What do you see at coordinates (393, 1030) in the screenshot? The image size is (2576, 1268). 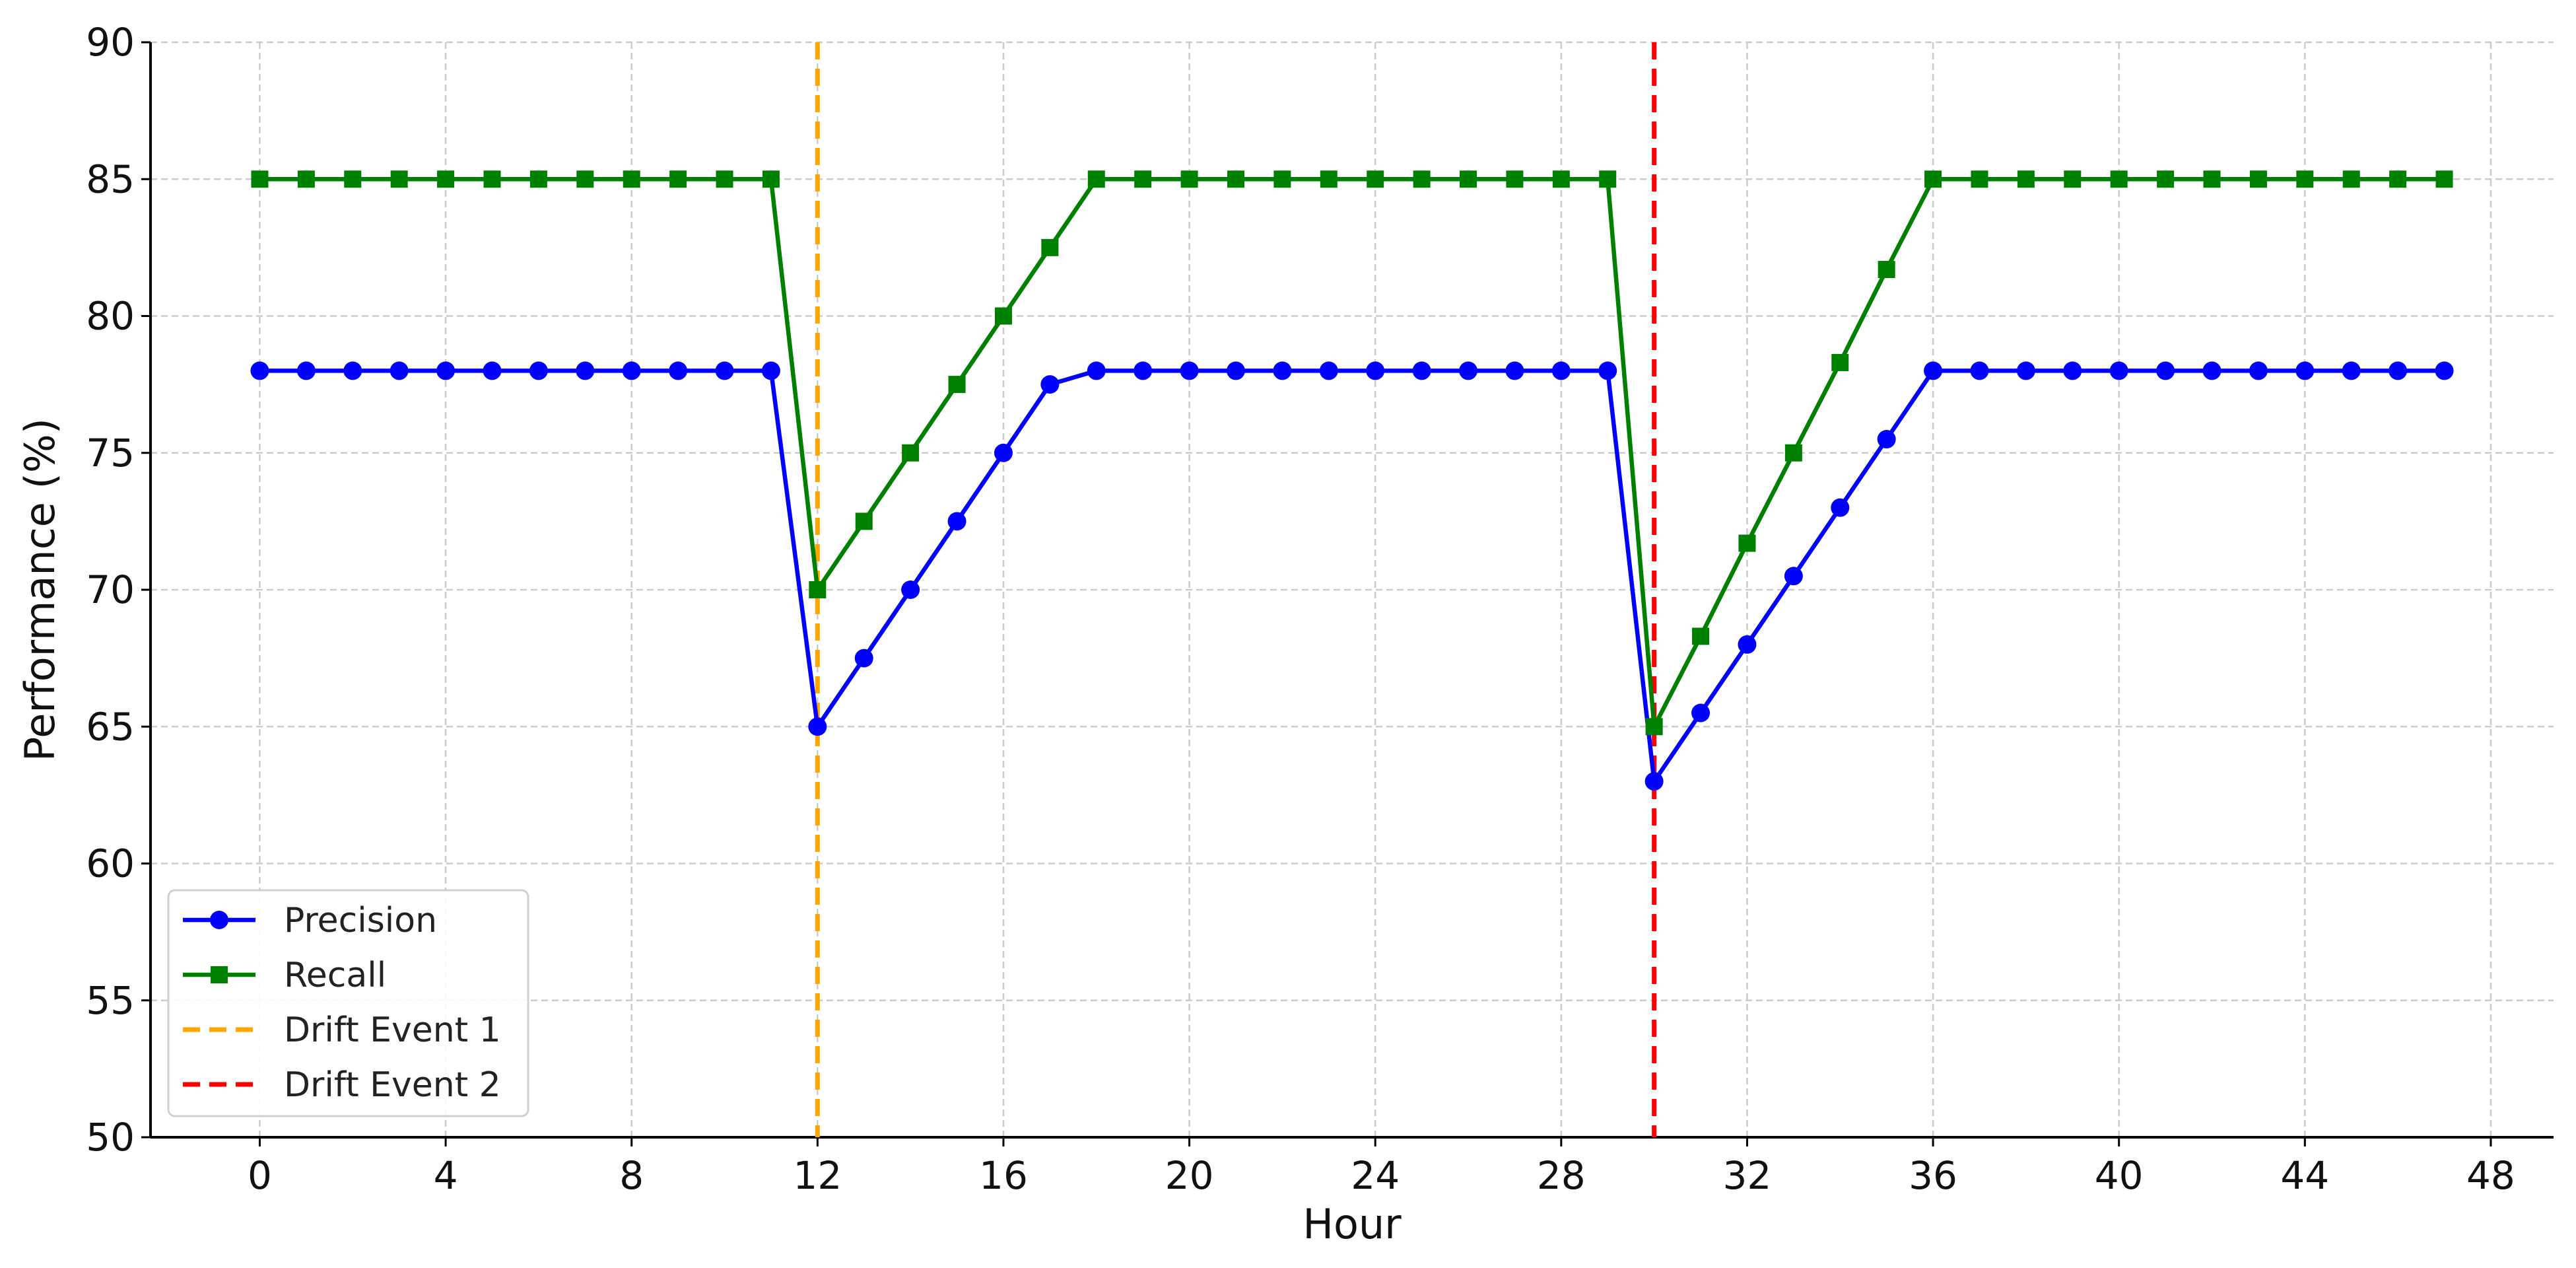 I see `legend-label: Drift Event 1` at bounding box center [393, 1030].